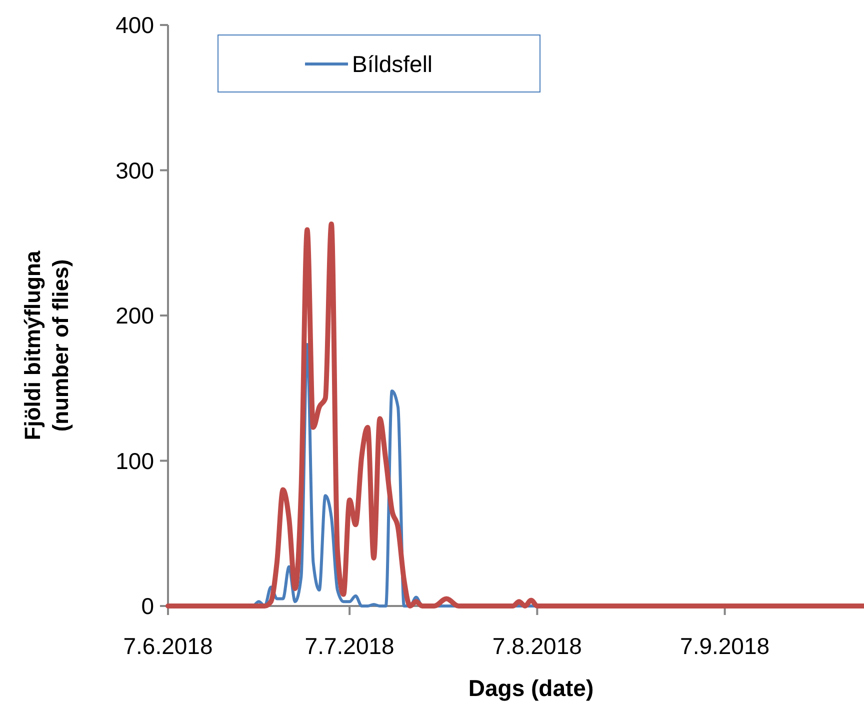 The height and width of the screenshot is (710, 864). What do you see at coordinates (349, 646) in the screenshot?
I see `x-tick-label: 7.7.2018` at bounding box center [349, 646].